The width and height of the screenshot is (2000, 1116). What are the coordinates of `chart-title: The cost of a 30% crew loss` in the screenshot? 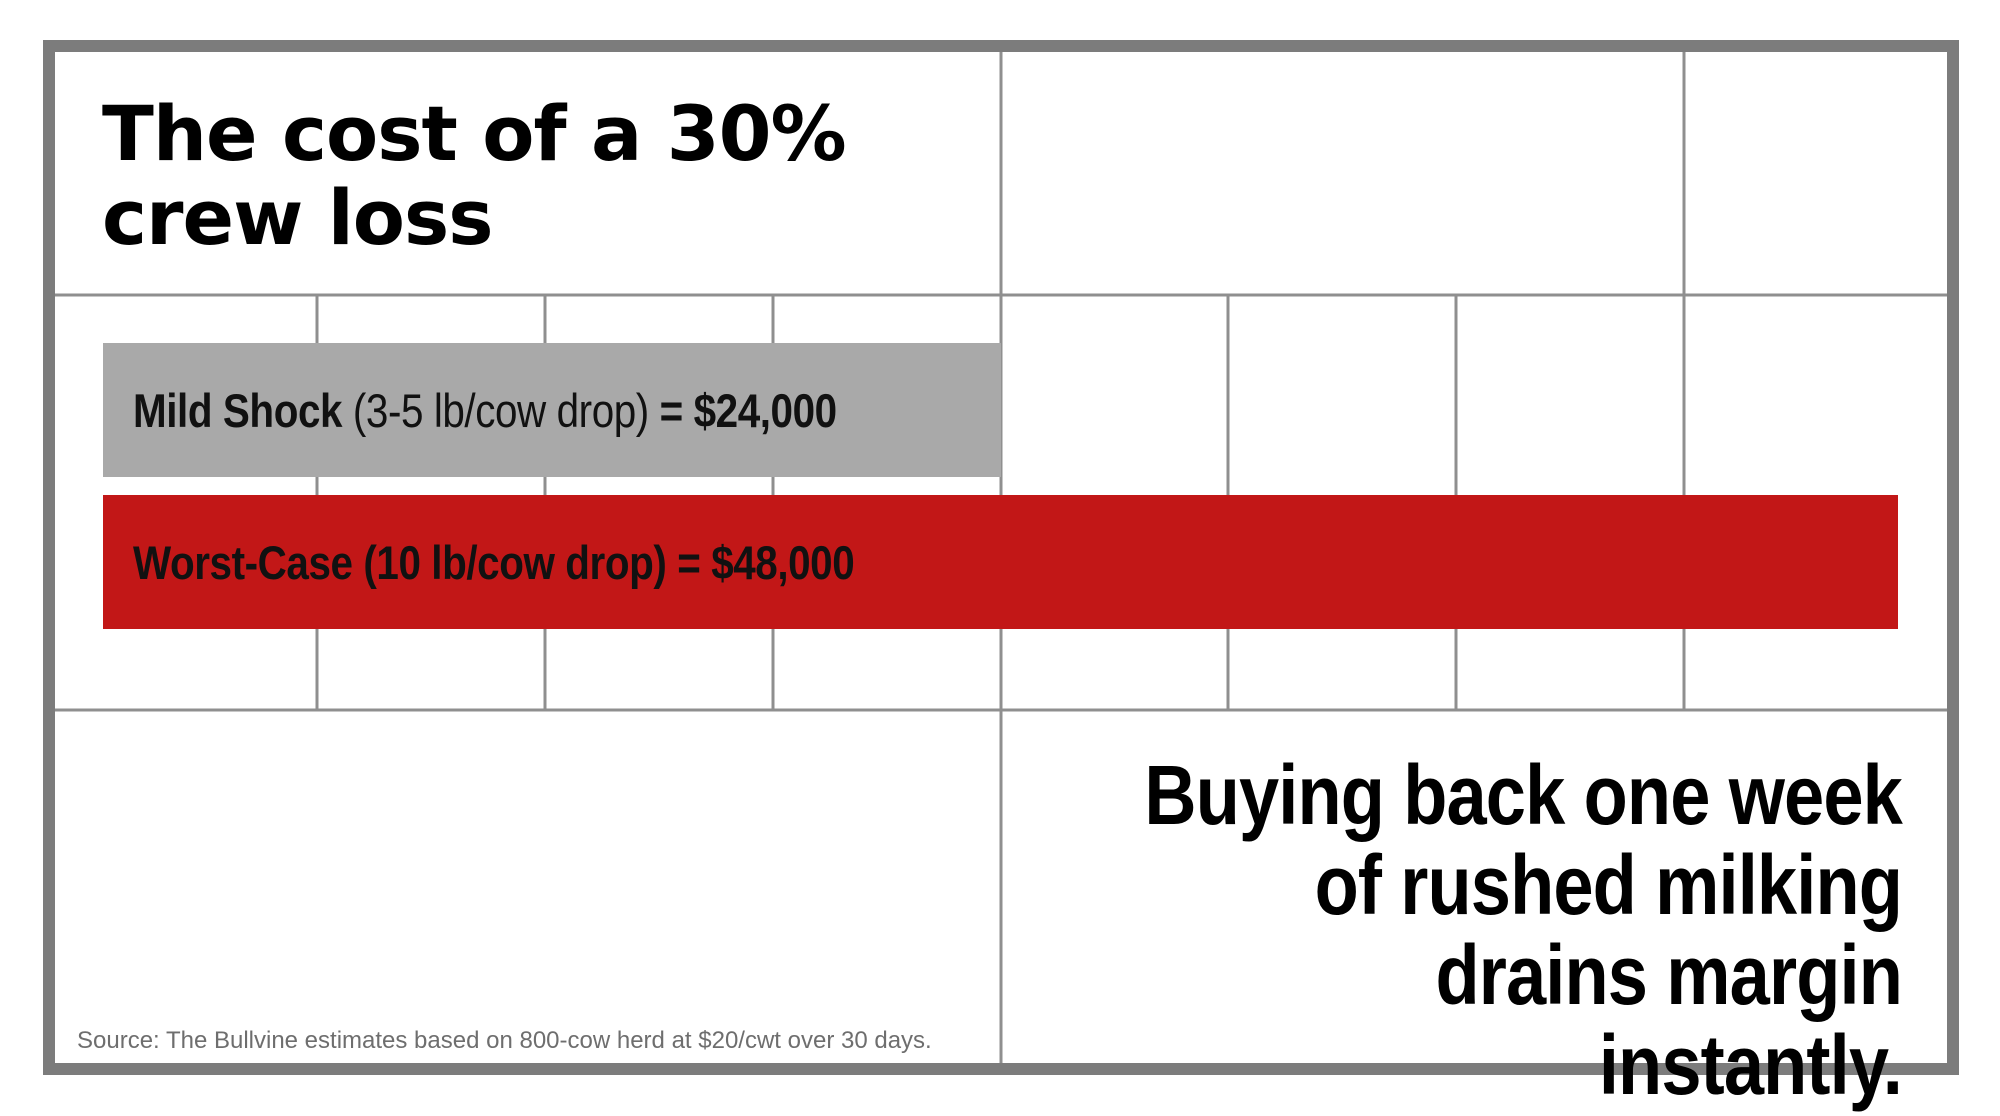 It's located at (474, 175).